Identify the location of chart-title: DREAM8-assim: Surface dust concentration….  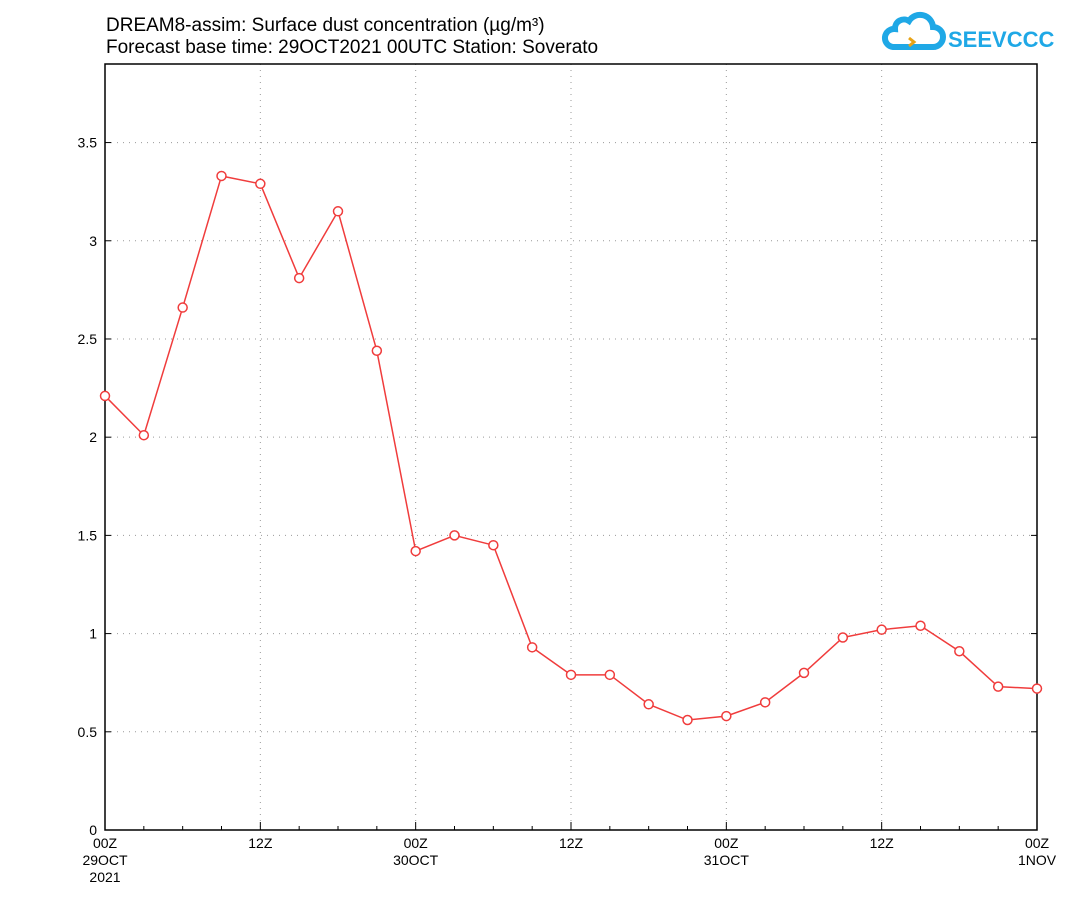
(325, 25).